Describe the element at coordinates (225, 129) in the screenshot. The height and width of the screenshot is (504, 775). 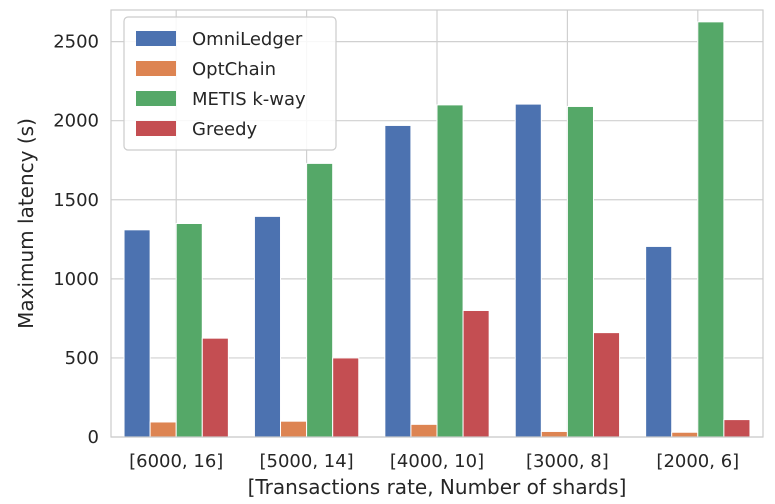
I see `legend-label-greedy: Greedy` at that location.